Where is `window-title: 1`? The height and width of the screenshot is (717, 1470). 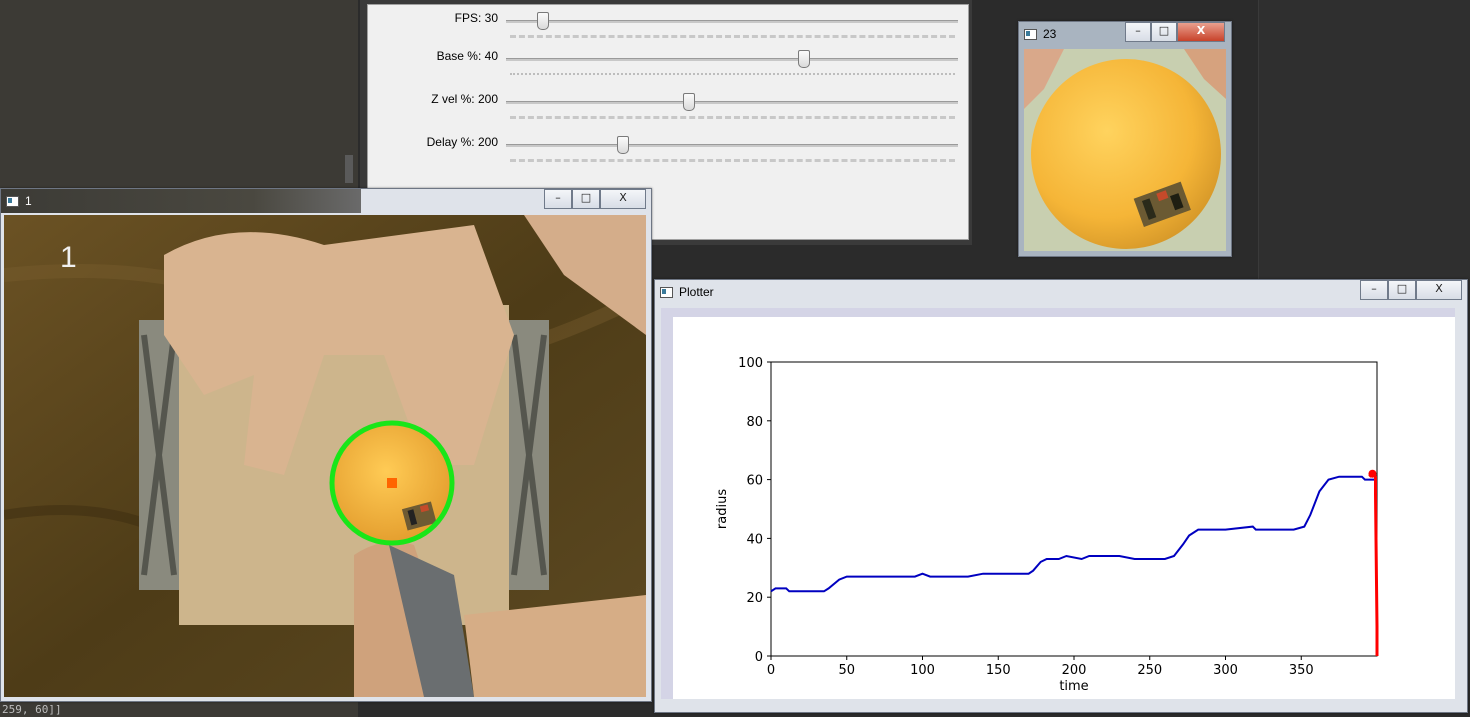
window-title: 1 is located at coordinates (28, 201).